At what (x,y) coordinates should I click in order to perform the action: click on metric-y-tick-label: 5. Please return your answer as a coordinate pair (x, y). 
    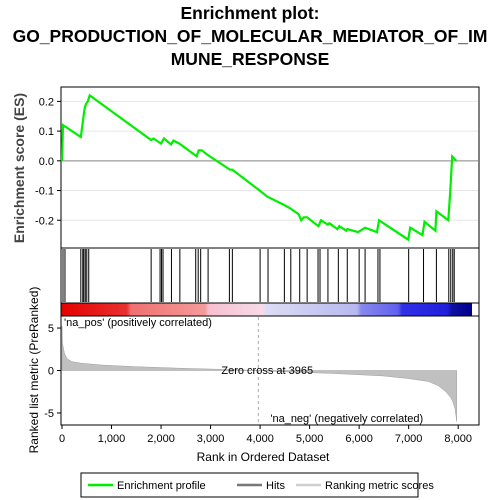
    Looking at the image, I should click on (51, 329).